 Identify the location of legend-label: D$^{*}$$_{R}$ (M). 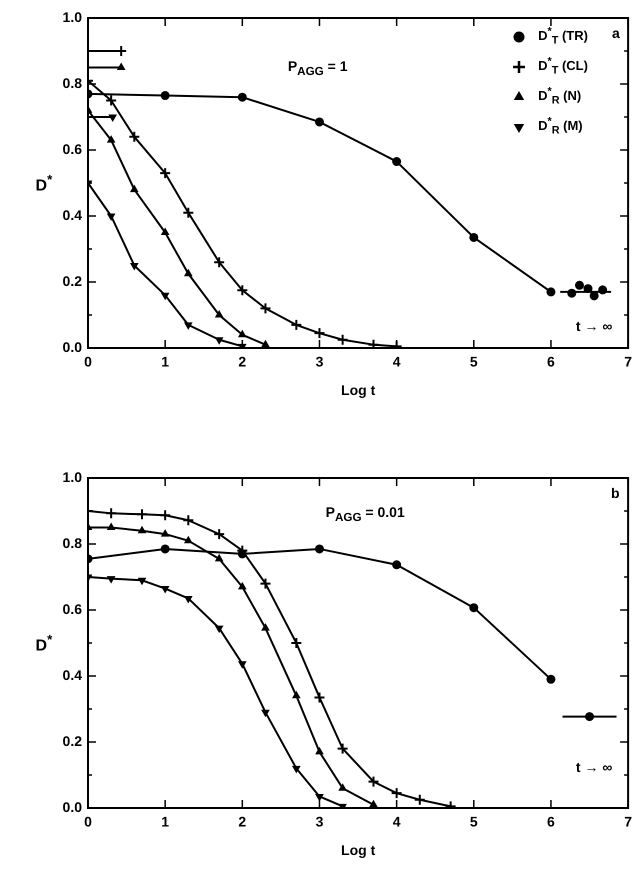
(560, 126).